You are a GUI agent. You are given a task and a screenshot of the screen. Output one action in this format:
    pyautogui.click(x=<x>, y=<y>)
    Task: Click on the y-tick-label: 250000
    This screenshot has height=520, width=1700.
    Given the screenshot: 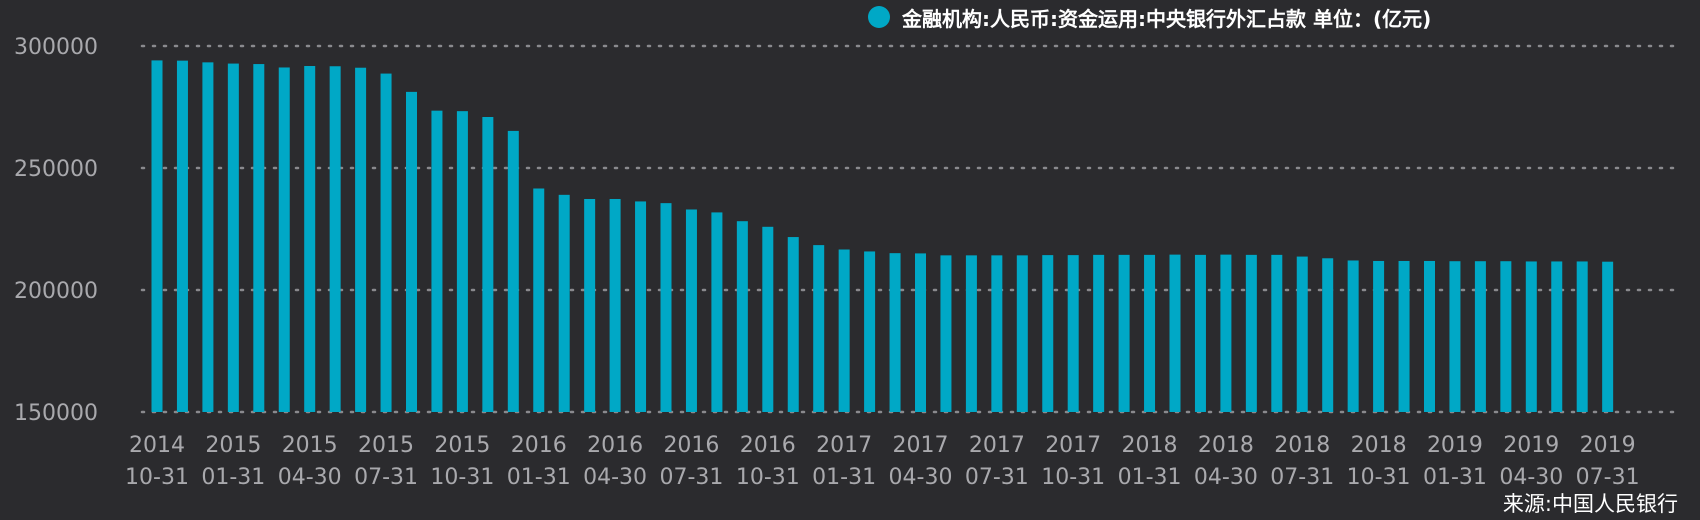 What is the action you would take?
    pyautogui.click(x=56, y=169)
    